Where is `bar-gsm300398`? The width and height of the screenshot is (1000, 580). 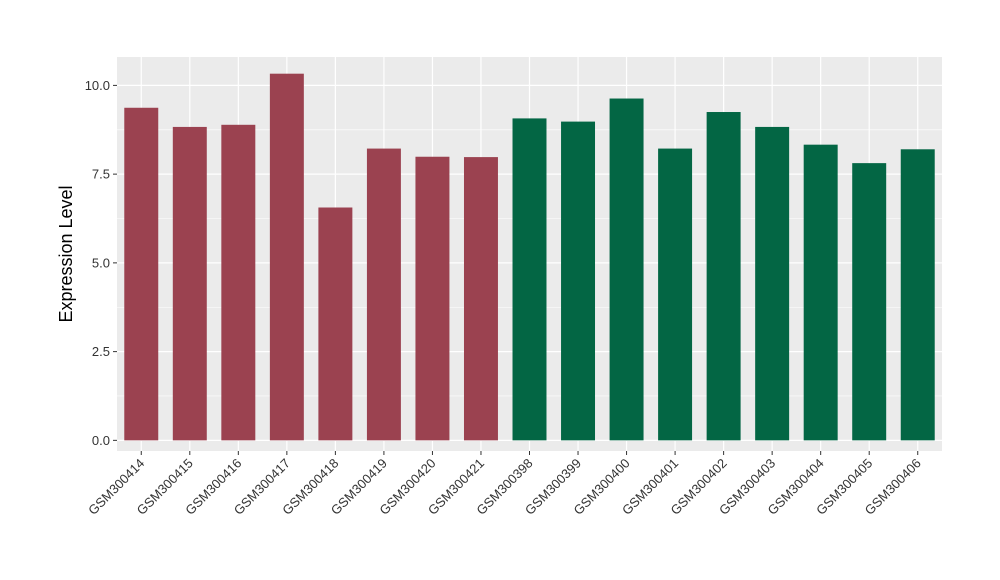
bar-gsm300398 is located at coordinates (529, 279).